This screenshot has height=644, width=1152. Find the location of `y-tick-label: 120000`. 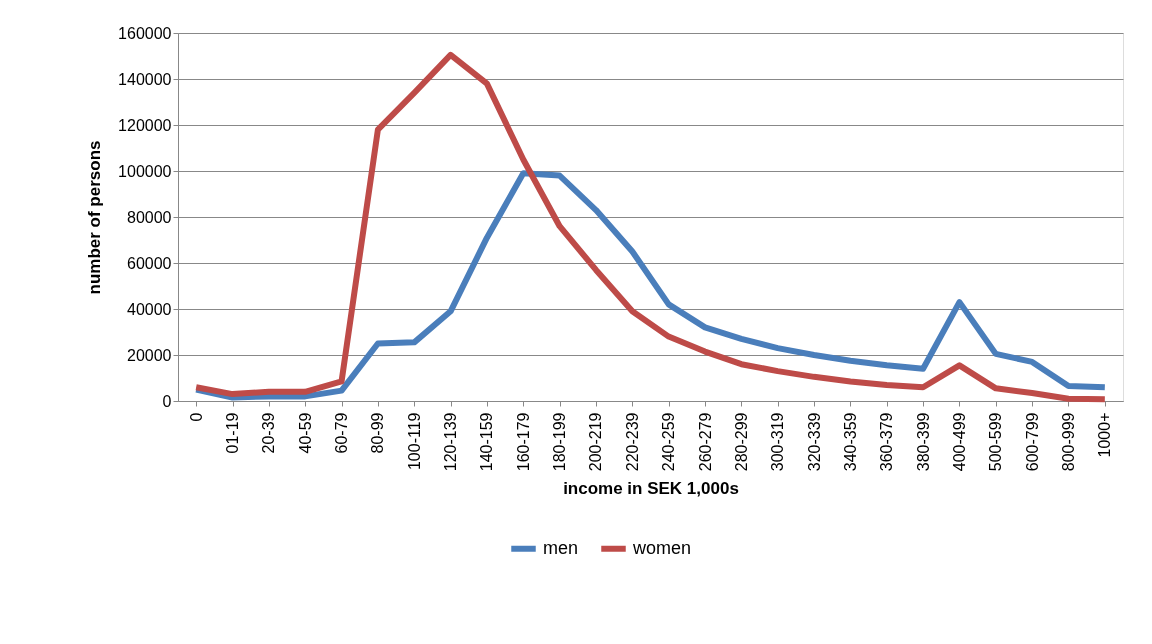

y-tick-label: 120000 is located at coordinates (145, 125).